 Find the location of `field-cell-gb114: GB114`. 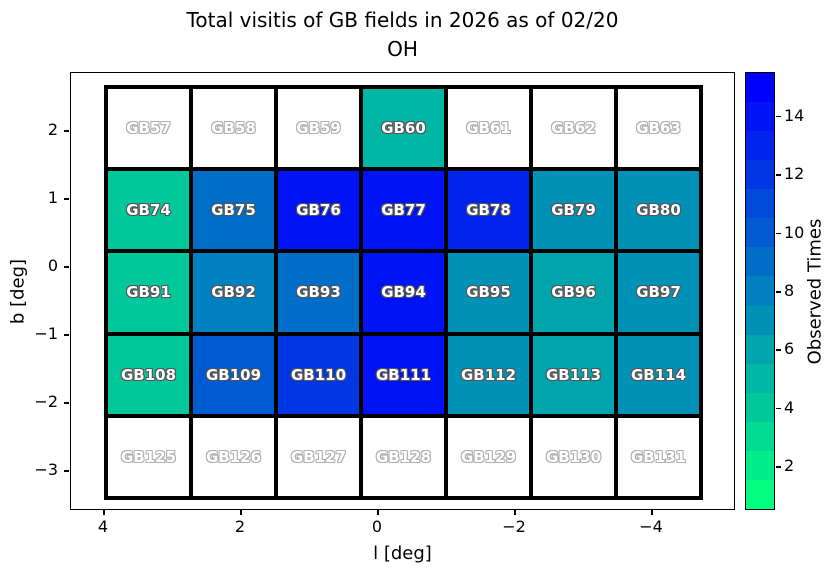

field-cell-gb114: GB114 is located at coordinates (658, 374).